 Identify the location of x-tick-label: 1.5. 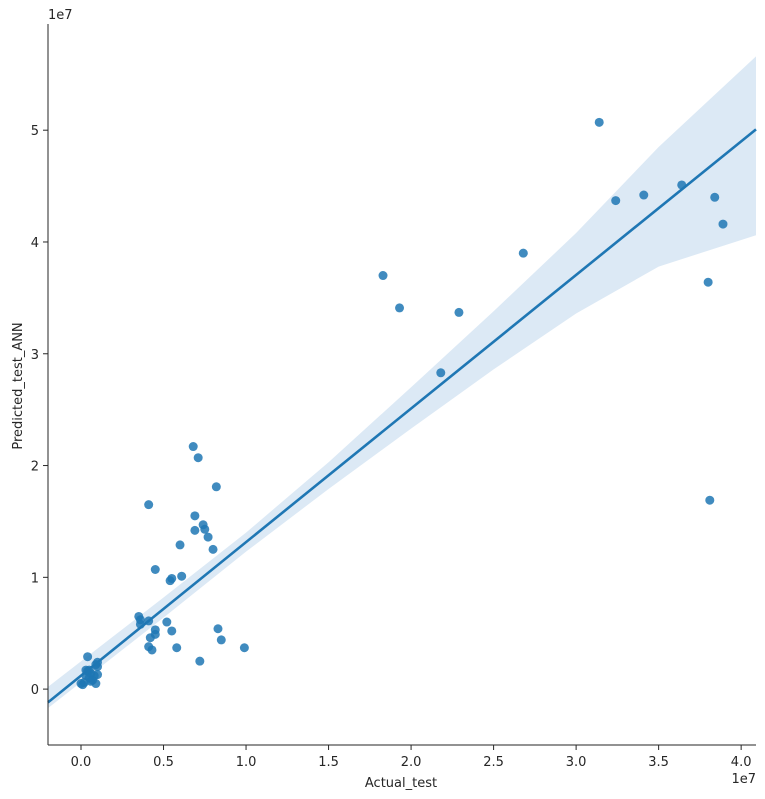
(328, 762).